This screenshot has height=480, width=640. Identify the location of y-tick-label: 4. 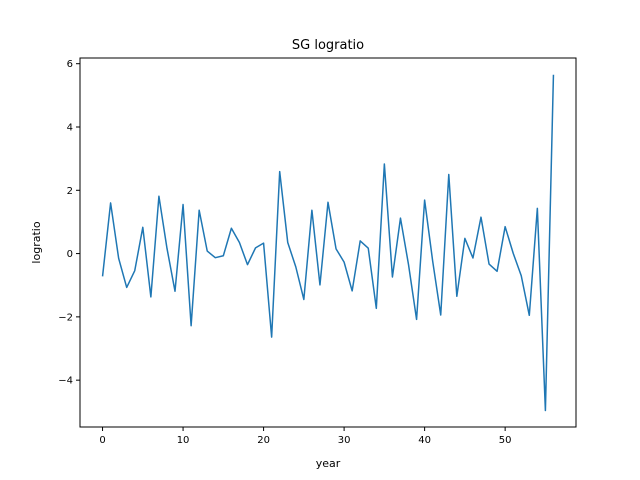
(70, 127).